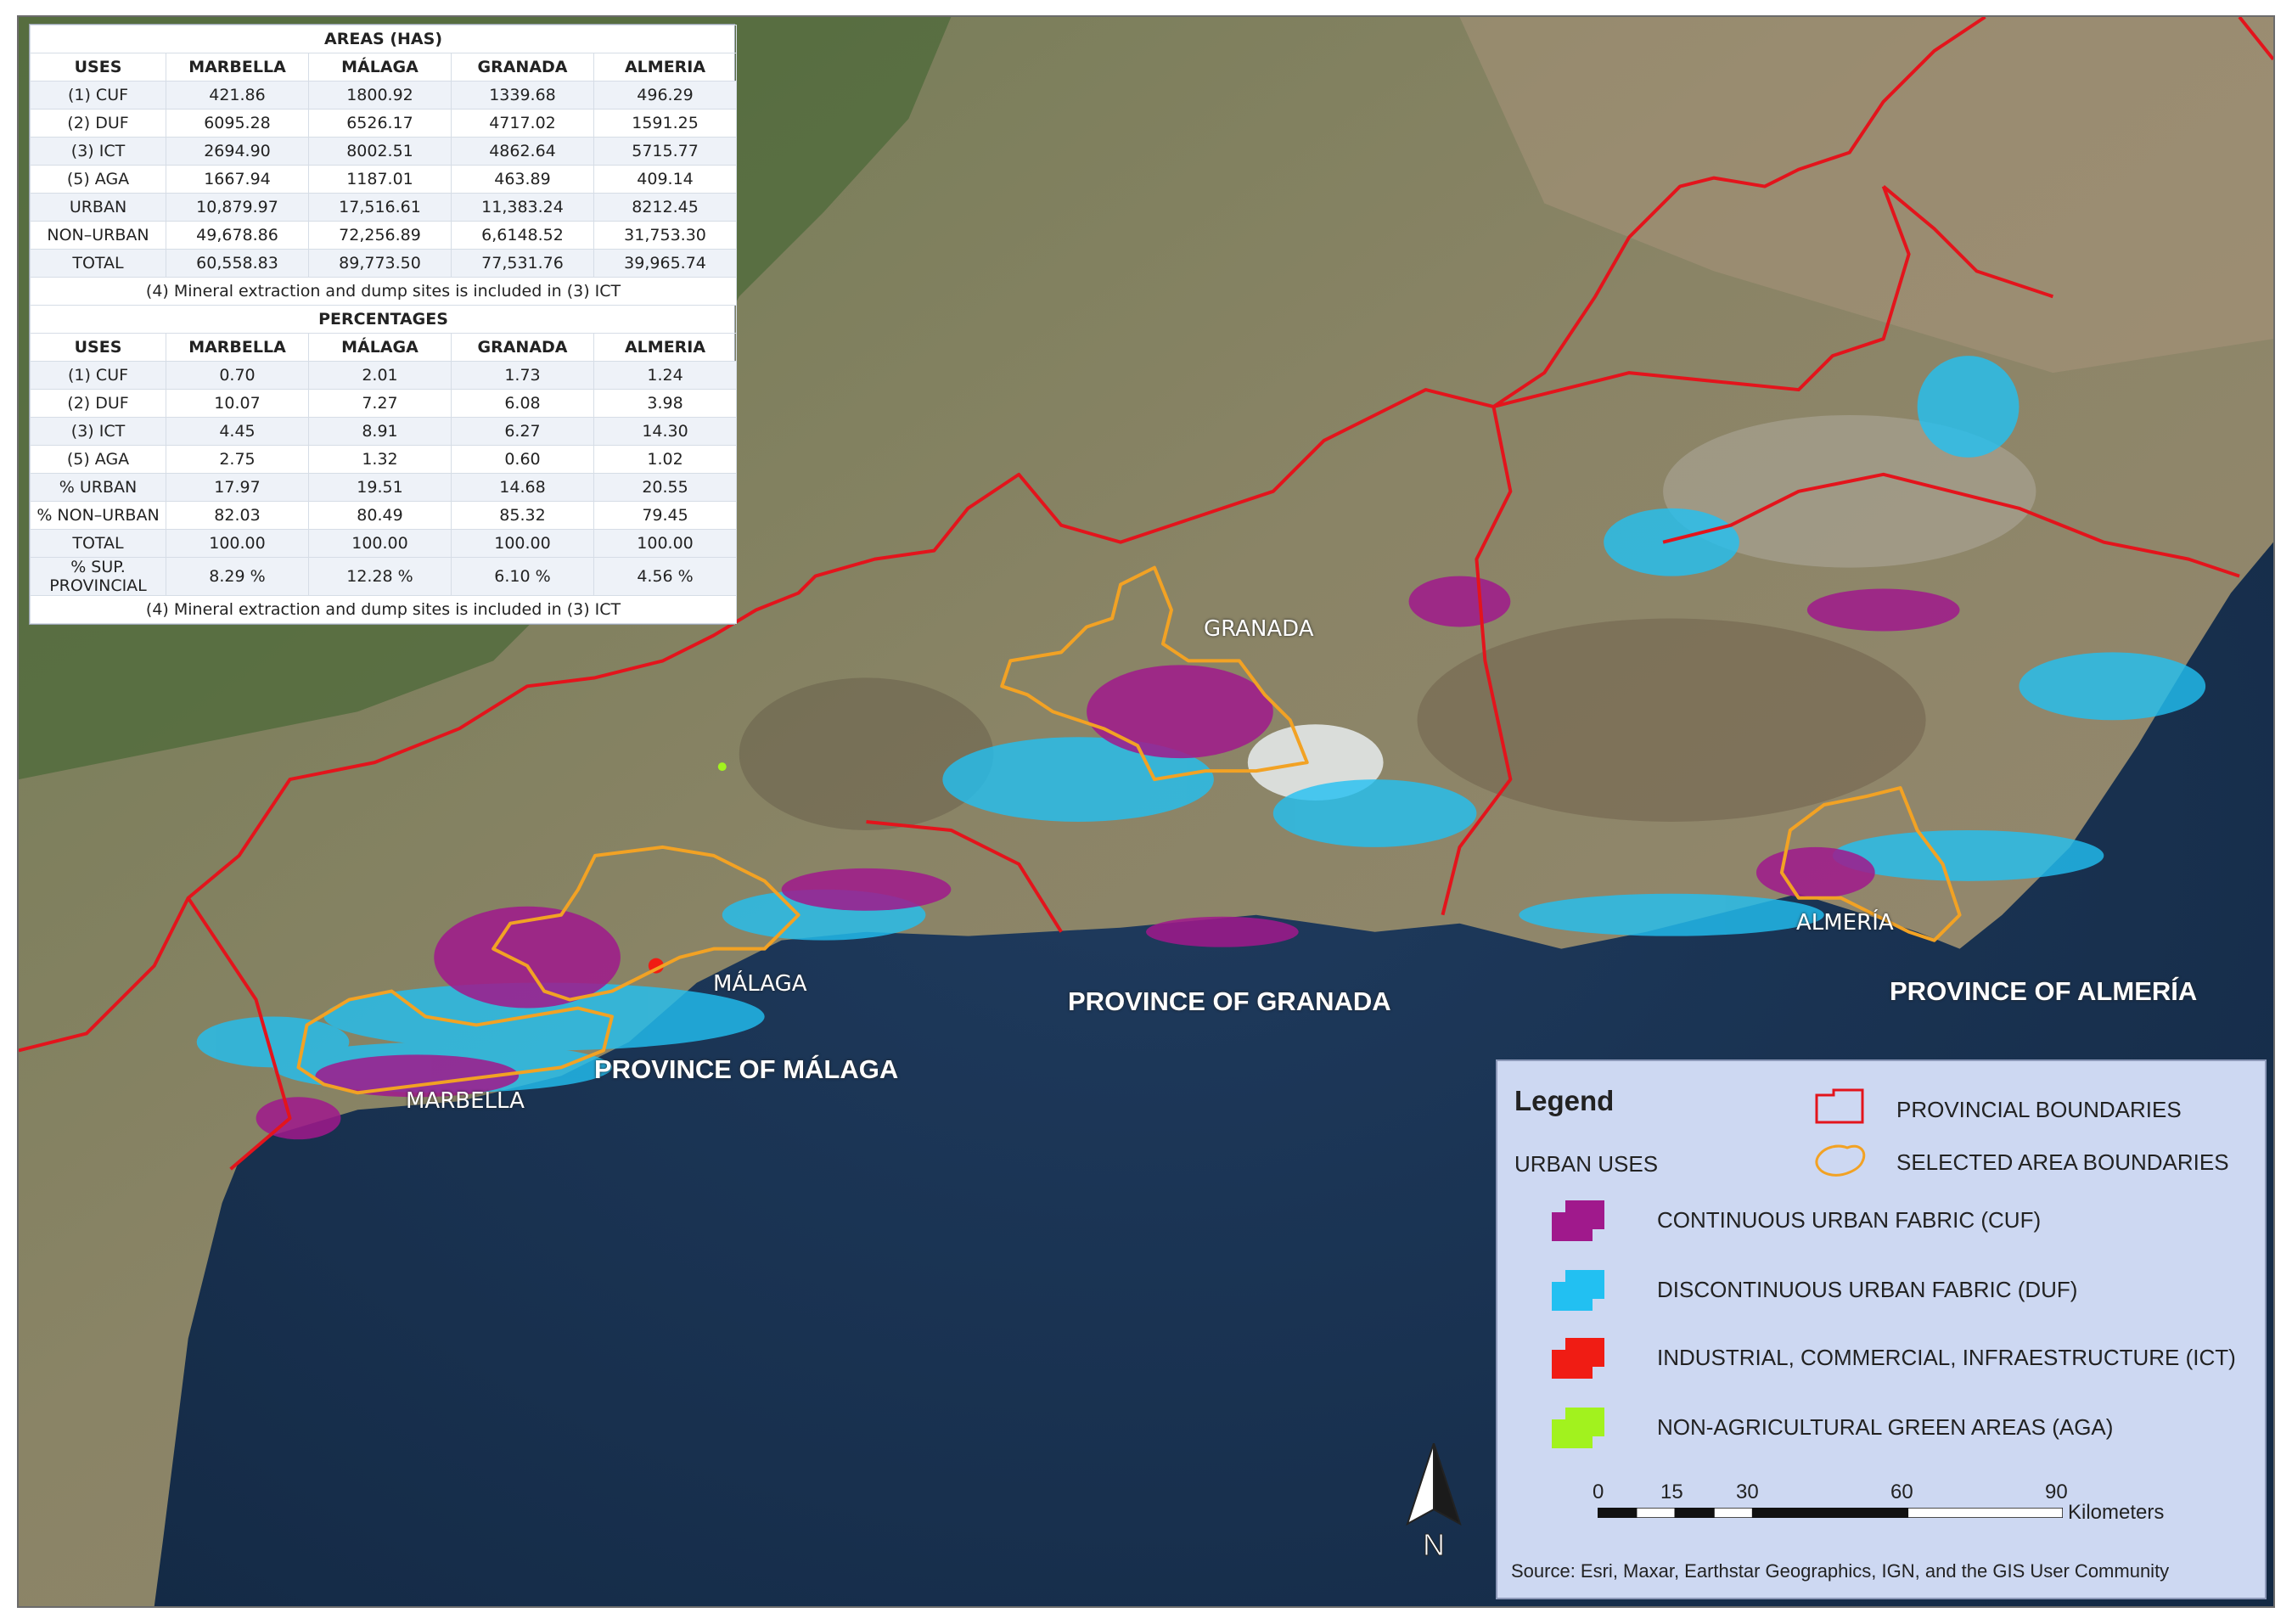 The width and height of the screenshot is (2292, 1624). Describe the element at coordinates (238, 375) in the screenshot. I see `table-cell: 0.70` at that location.